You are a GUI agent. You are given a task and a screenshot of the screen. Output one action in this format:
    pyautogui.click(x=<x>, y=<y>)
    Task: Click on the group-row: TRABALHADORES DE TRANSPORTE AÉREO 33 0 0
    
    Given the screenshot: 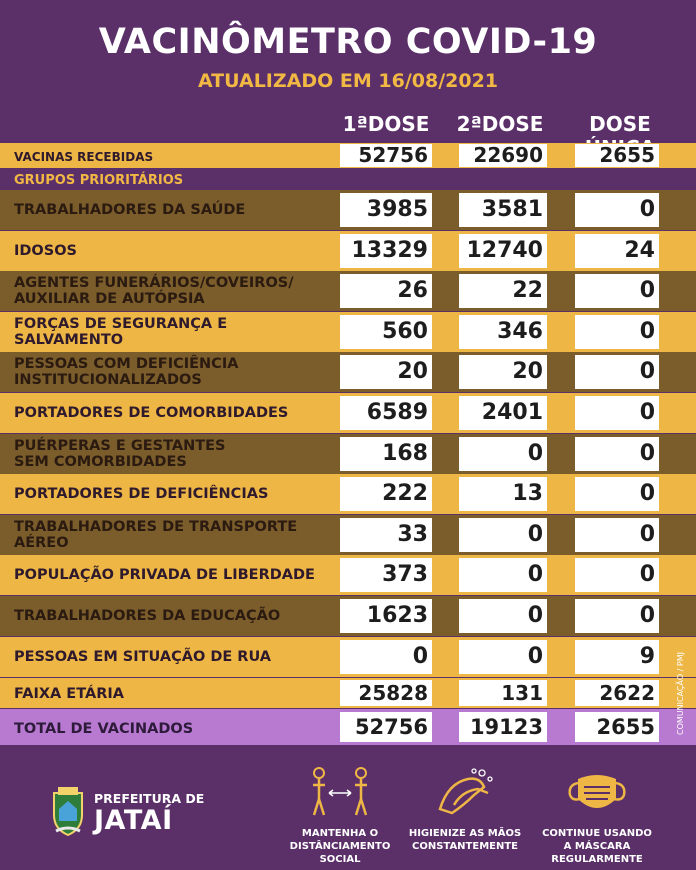 What is the action you would take?
    pyautogui.click(x=348, y=535)
    